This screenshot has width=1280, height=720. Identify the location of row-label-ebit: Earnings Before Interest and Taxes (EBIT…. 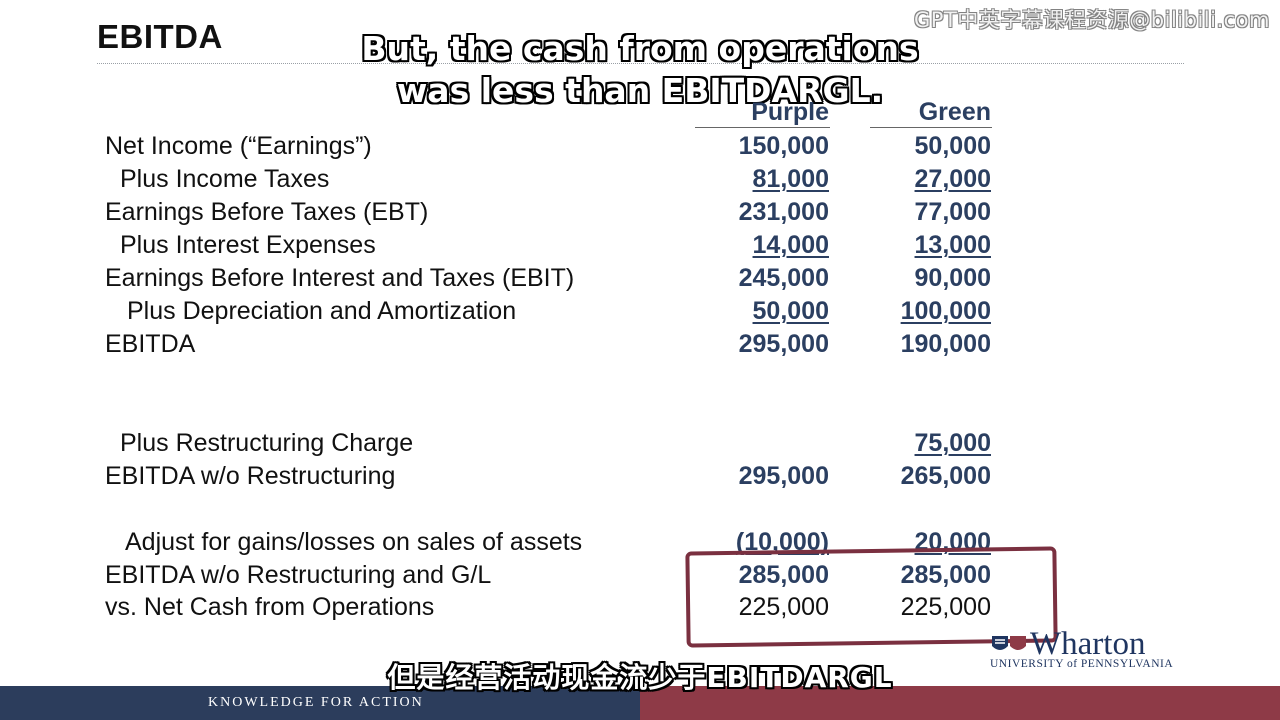
(340, 278).